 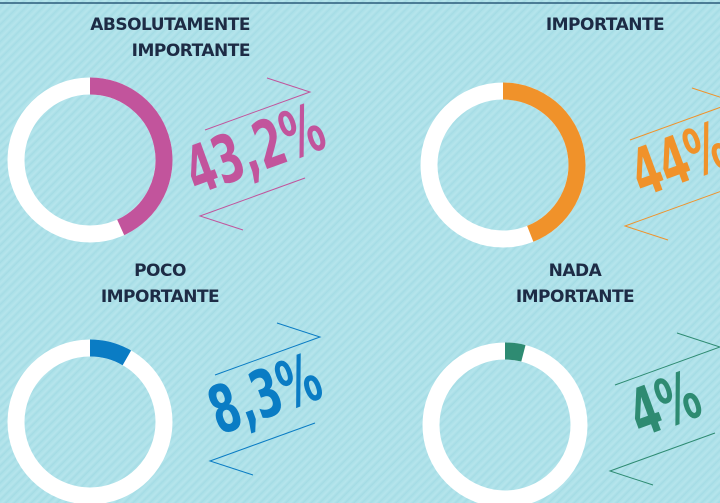 I want to click on value-label: 43,2%, so click(x=255, y=149).